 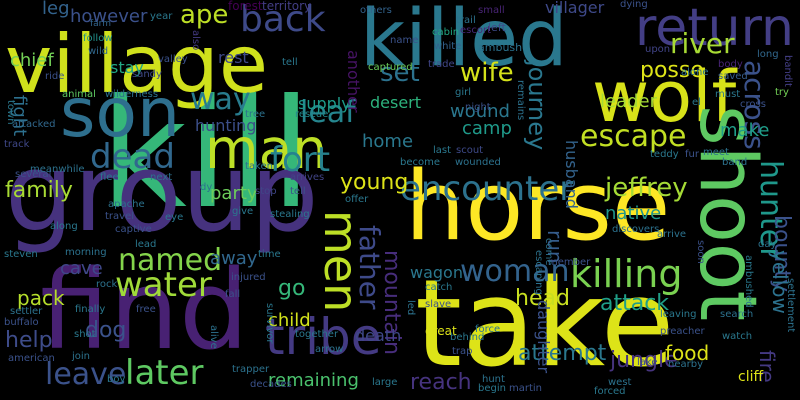 What do you see at coordinates (21, 322) in the screenshot?
I see `cloud-word: buffalo` at bounding box center [21, 322].